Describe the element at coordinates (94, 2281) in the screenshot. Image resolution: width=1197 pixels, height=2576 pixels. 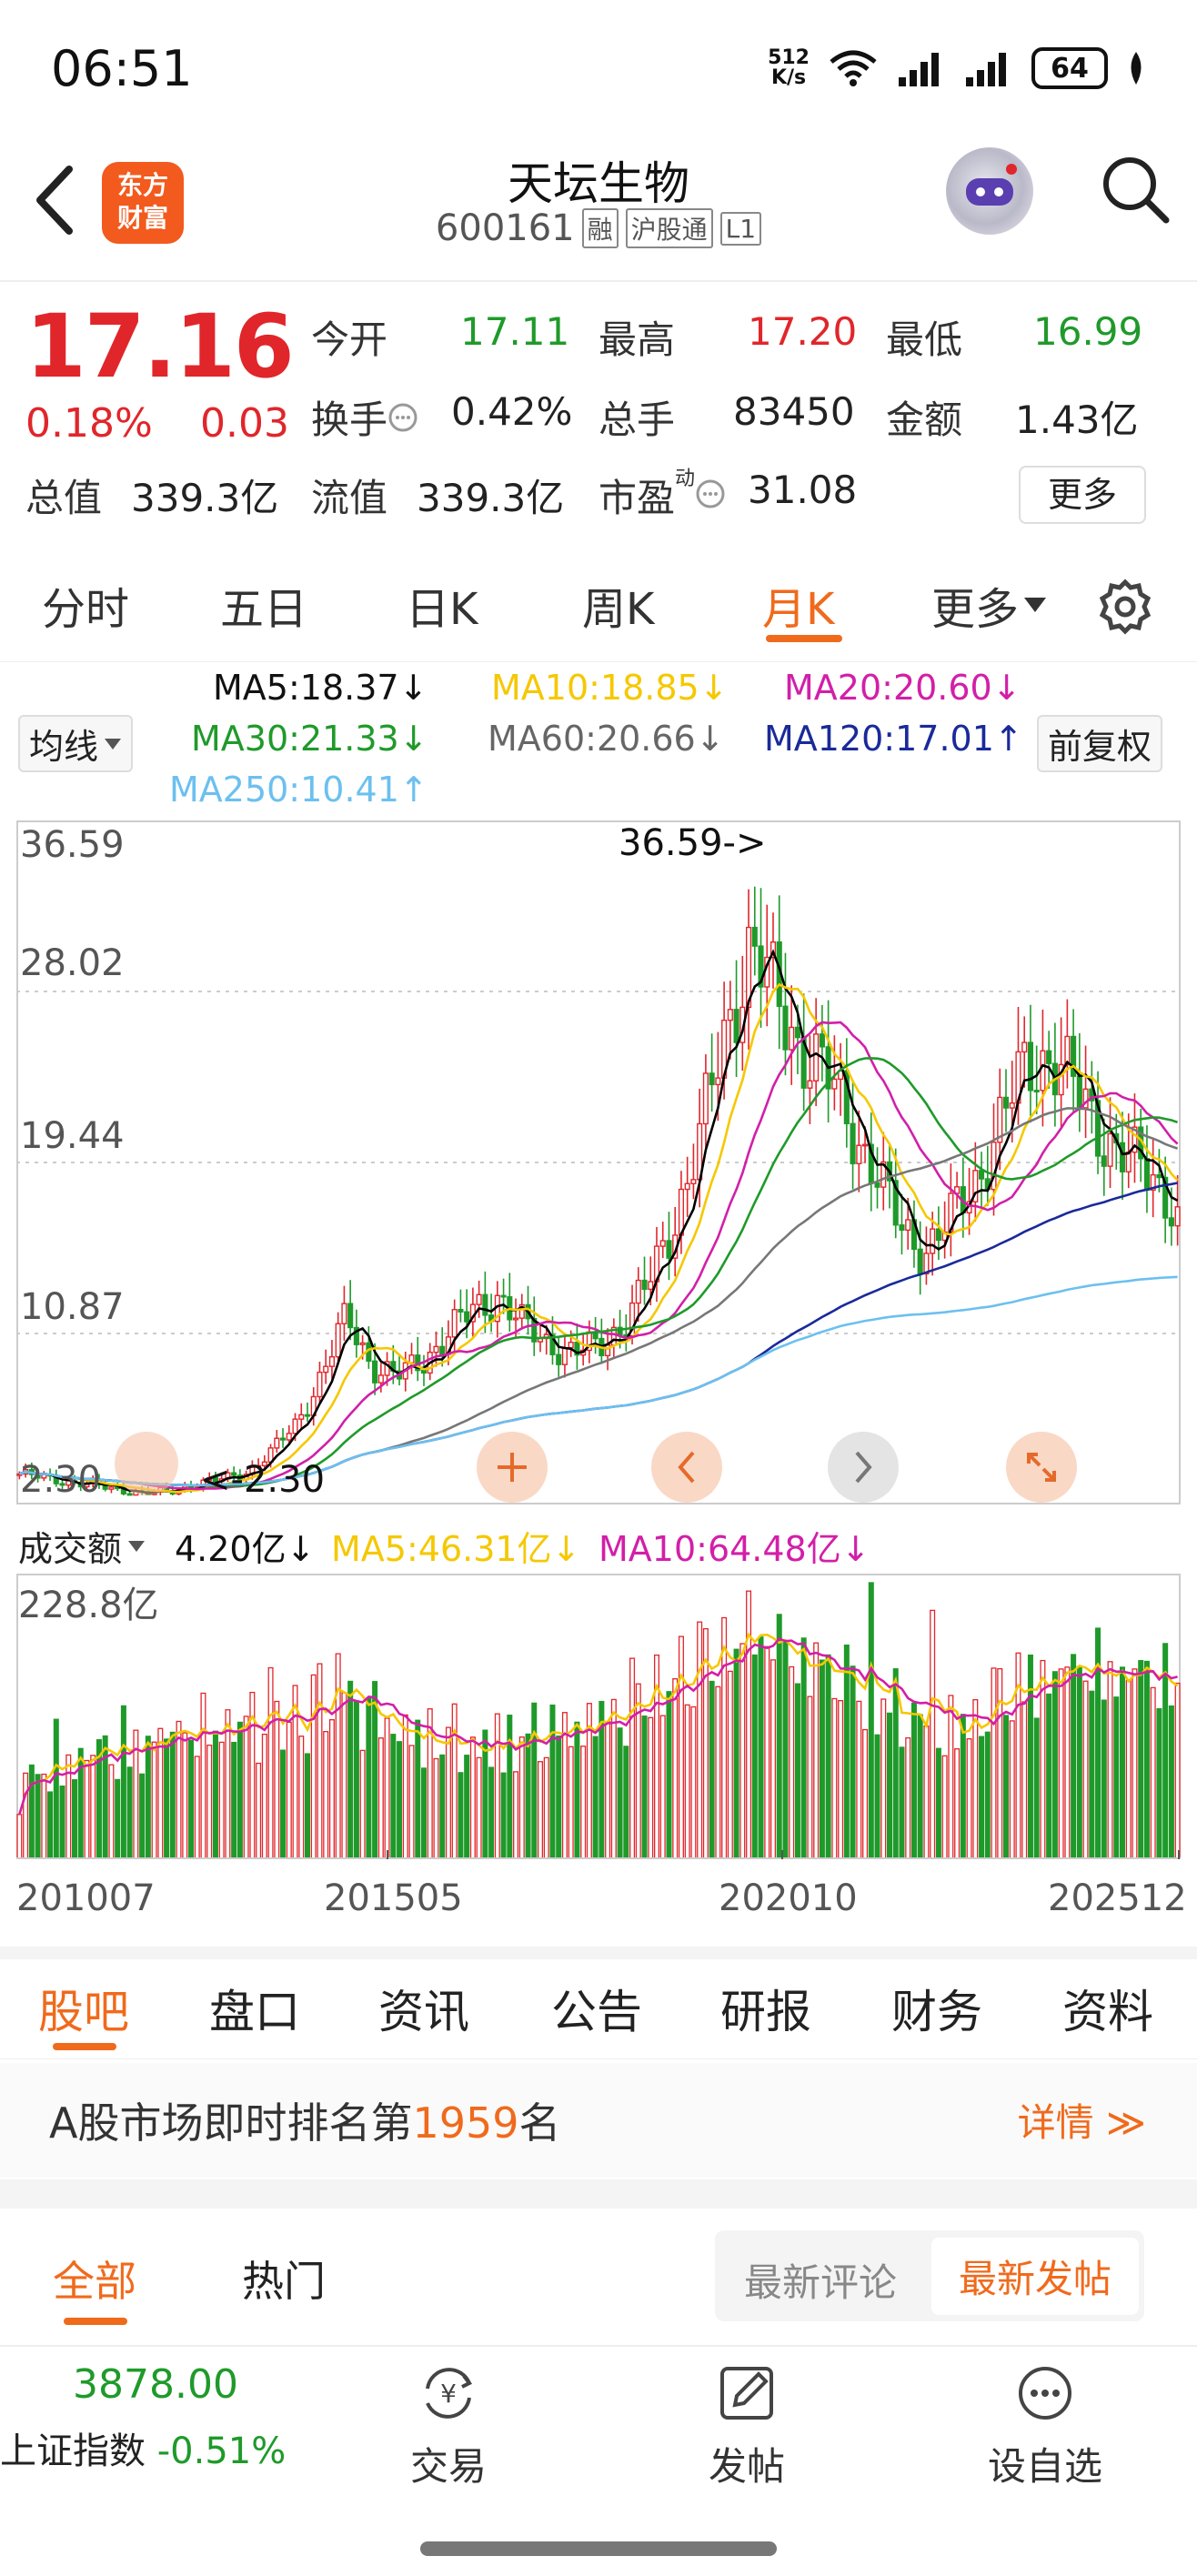
I see `feed-tab-all: 全部` at that location.